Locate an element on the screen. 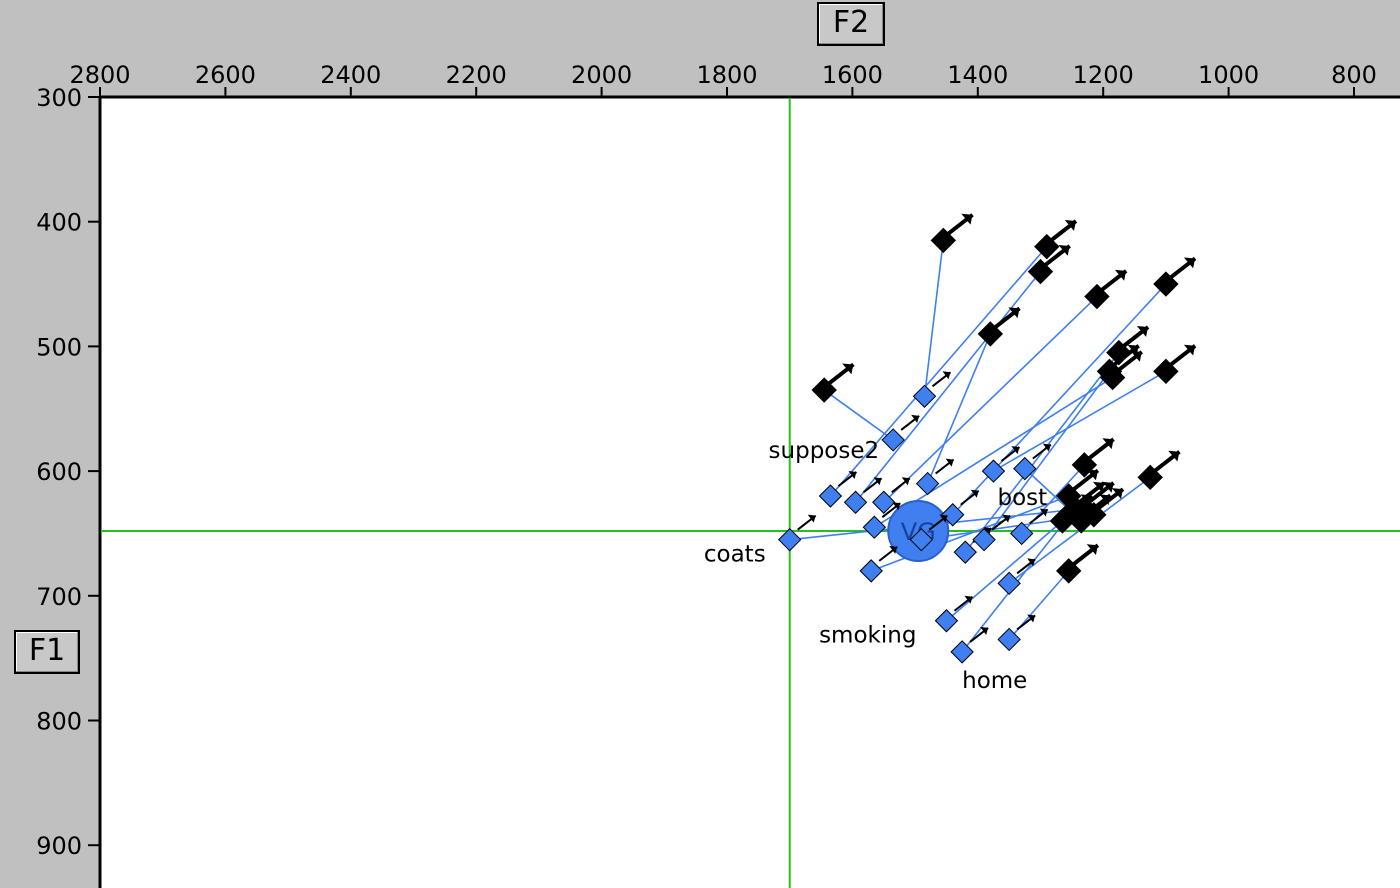 The width and height of the screenshot is (1400, 888). token-label: coats is located at coordinates (735, 555).